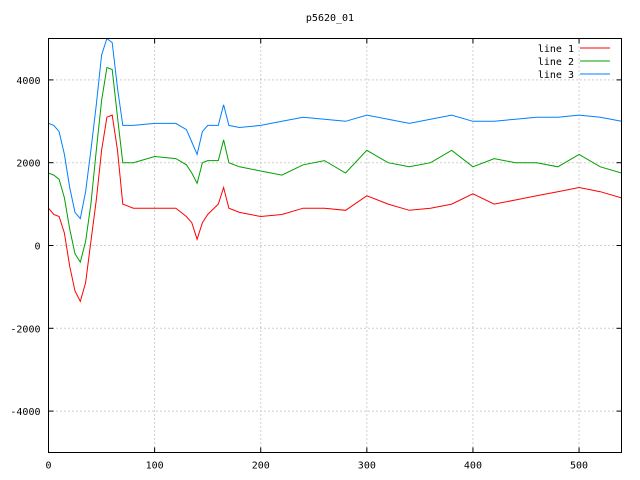  What do you see at coordinates (37, 247) in the screenshot?
I see `y-tick-label: 0` at bounding box center [37, 247].